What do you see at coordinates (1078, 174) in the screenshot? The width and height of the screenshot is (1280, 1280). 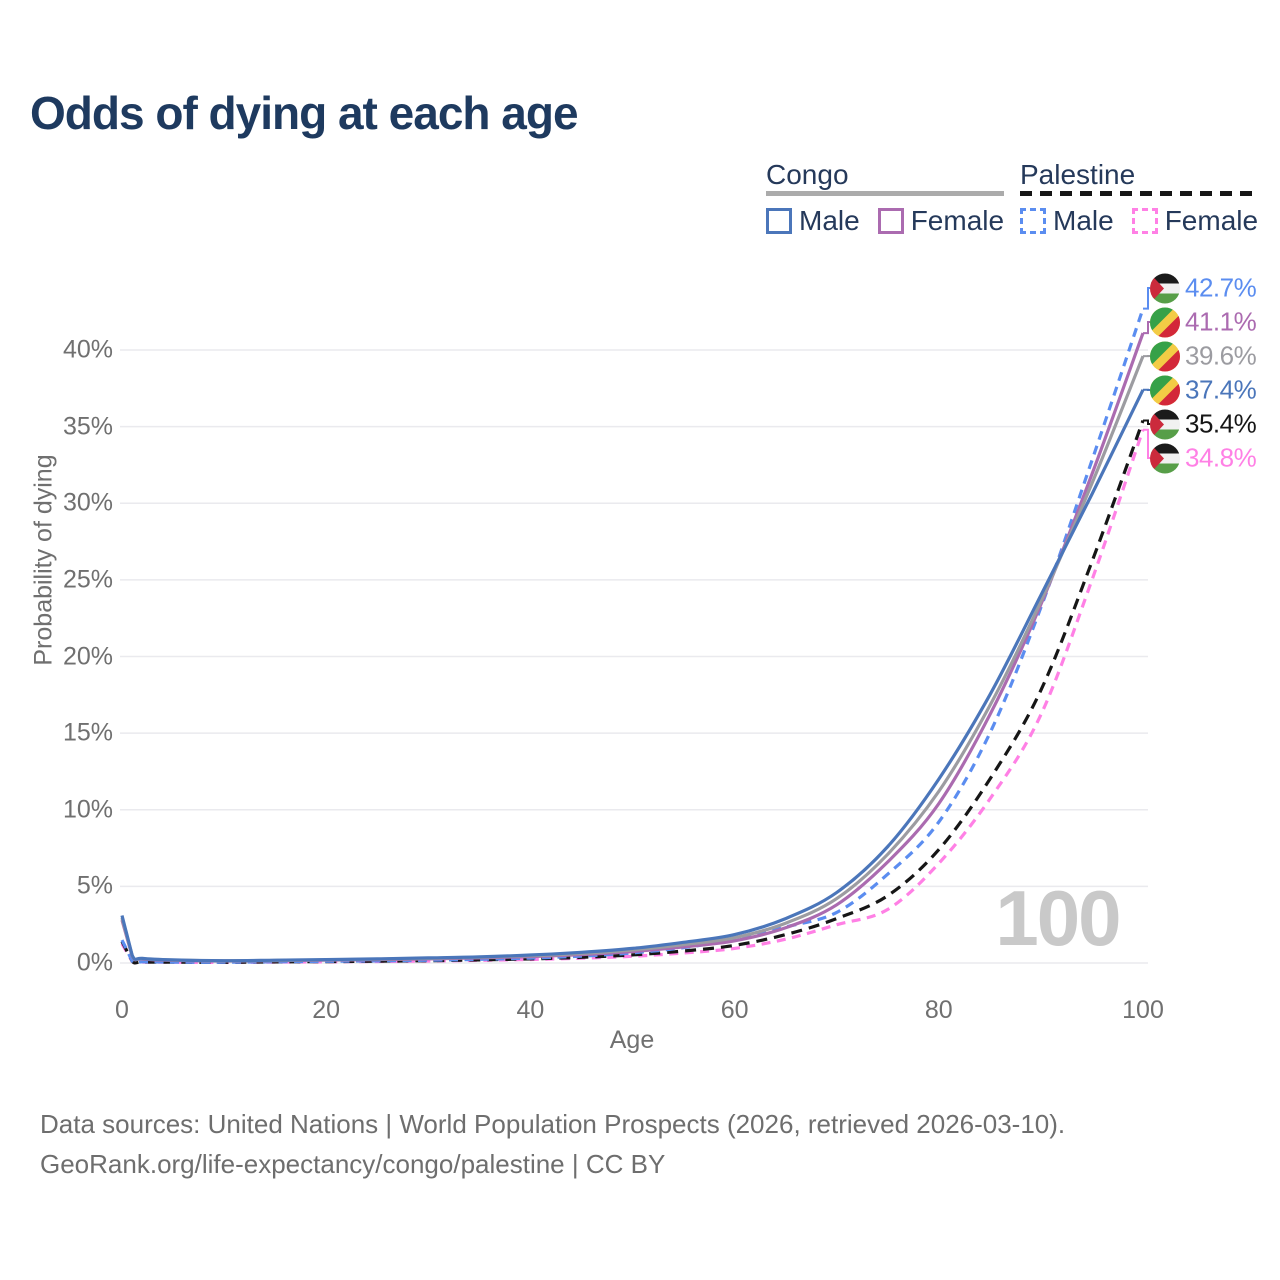 I see `legend-group-title: Palestine` at bounding box center [1078, 174].